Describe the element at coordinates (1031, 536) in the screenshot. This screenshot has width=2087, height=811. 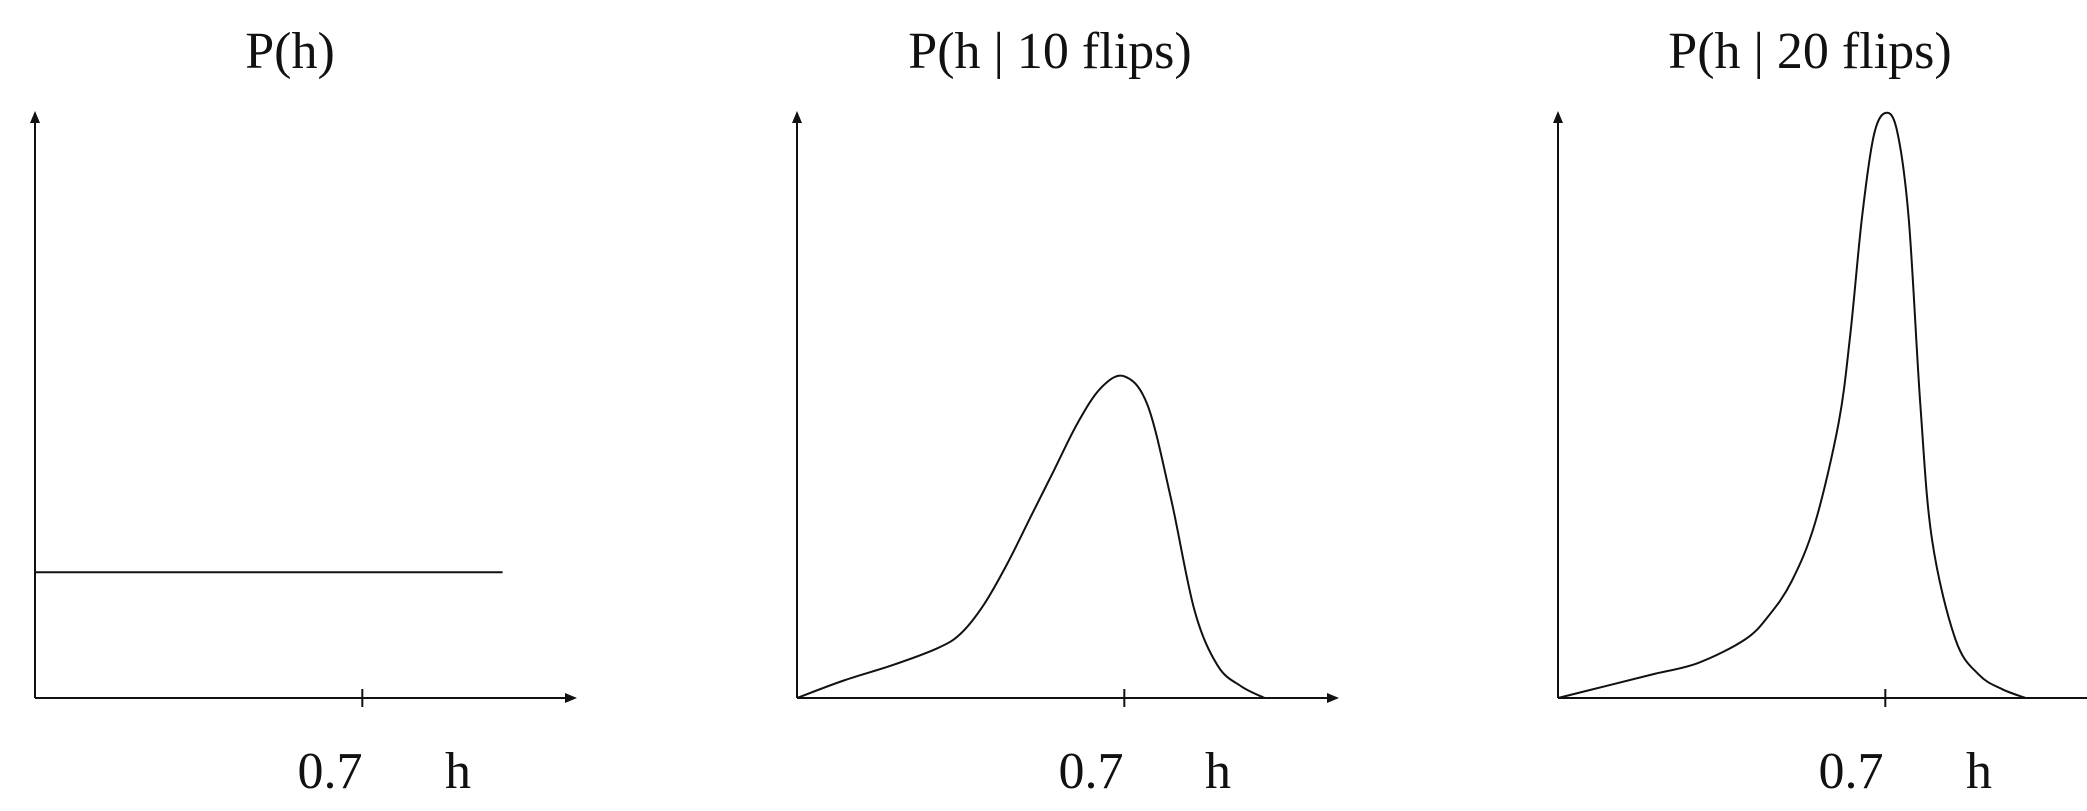
I see `panel-2-density-curve` at that location.